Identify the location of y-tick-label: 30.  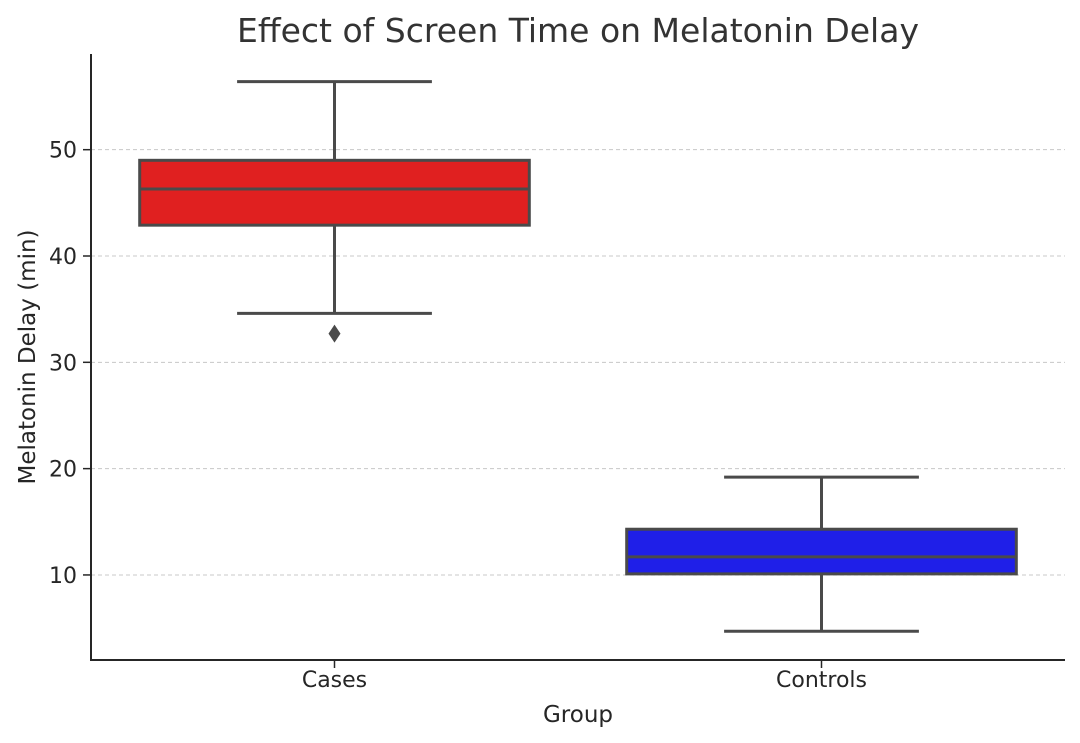
(63, 363).